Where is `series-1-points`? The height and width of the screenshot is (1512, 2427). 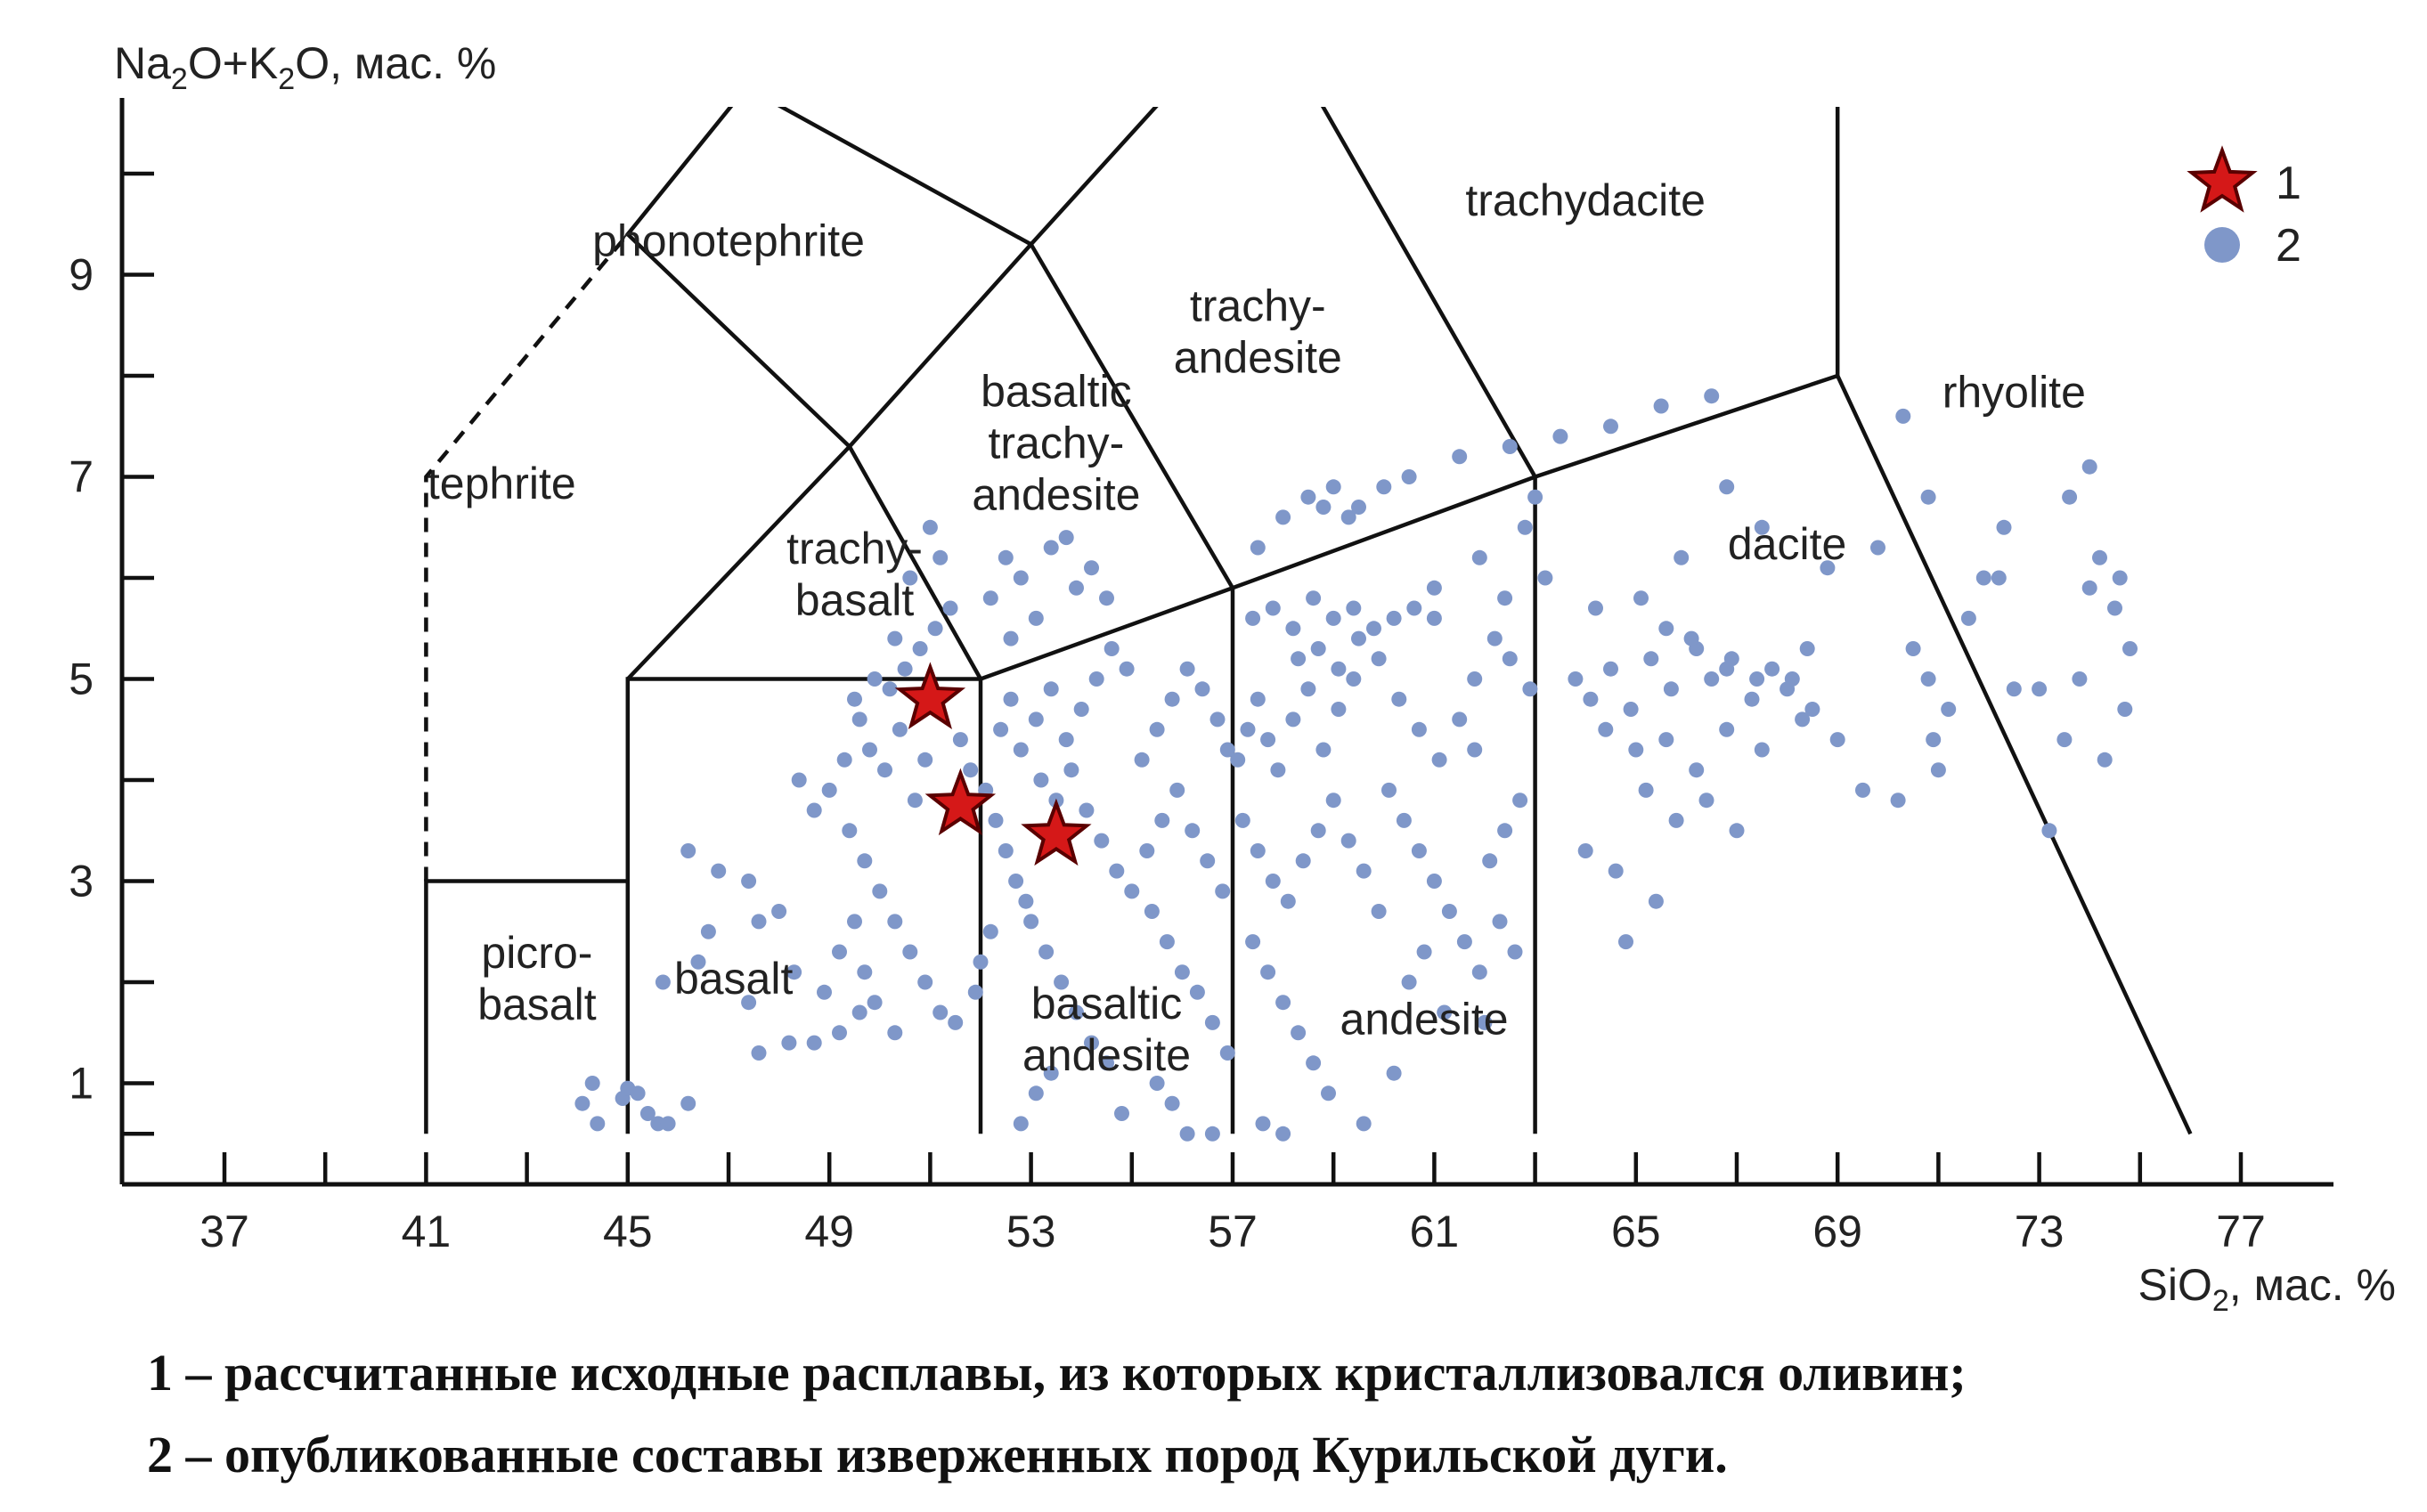 series-1-points is located at coordinates (993, 764).